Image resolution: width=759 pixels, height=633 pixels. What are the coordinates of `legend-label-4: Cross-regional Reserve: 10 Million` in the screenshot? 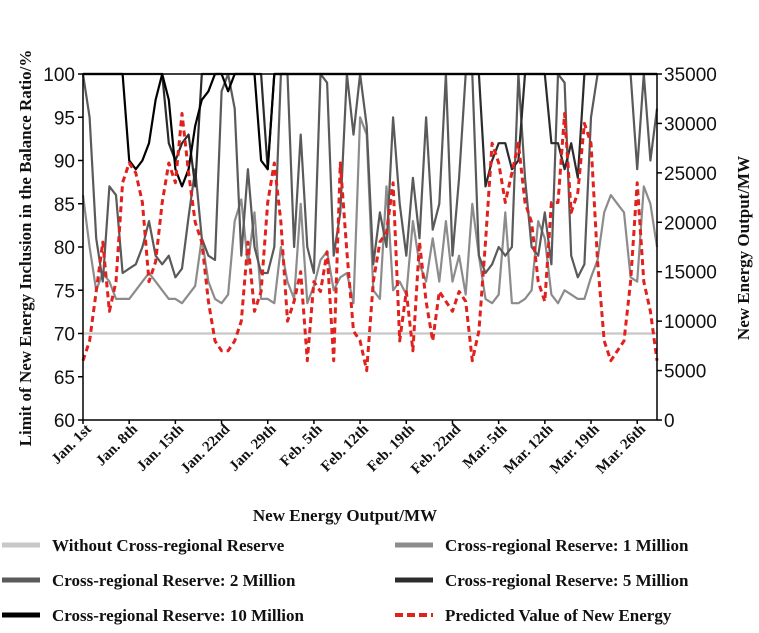 It's located at (178, 615).